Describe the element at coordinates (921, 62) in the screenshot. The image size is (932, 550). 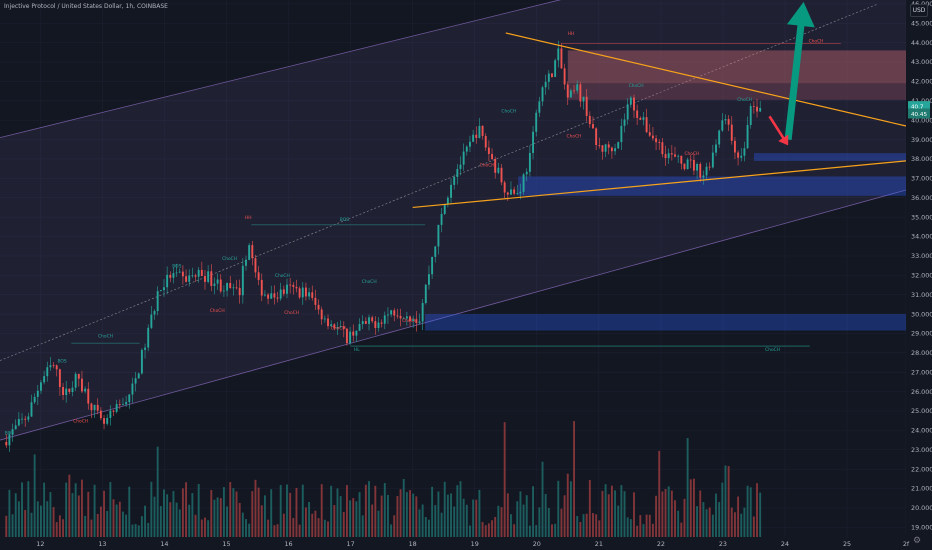
I see `y-tick-label: 43.000` at that location.